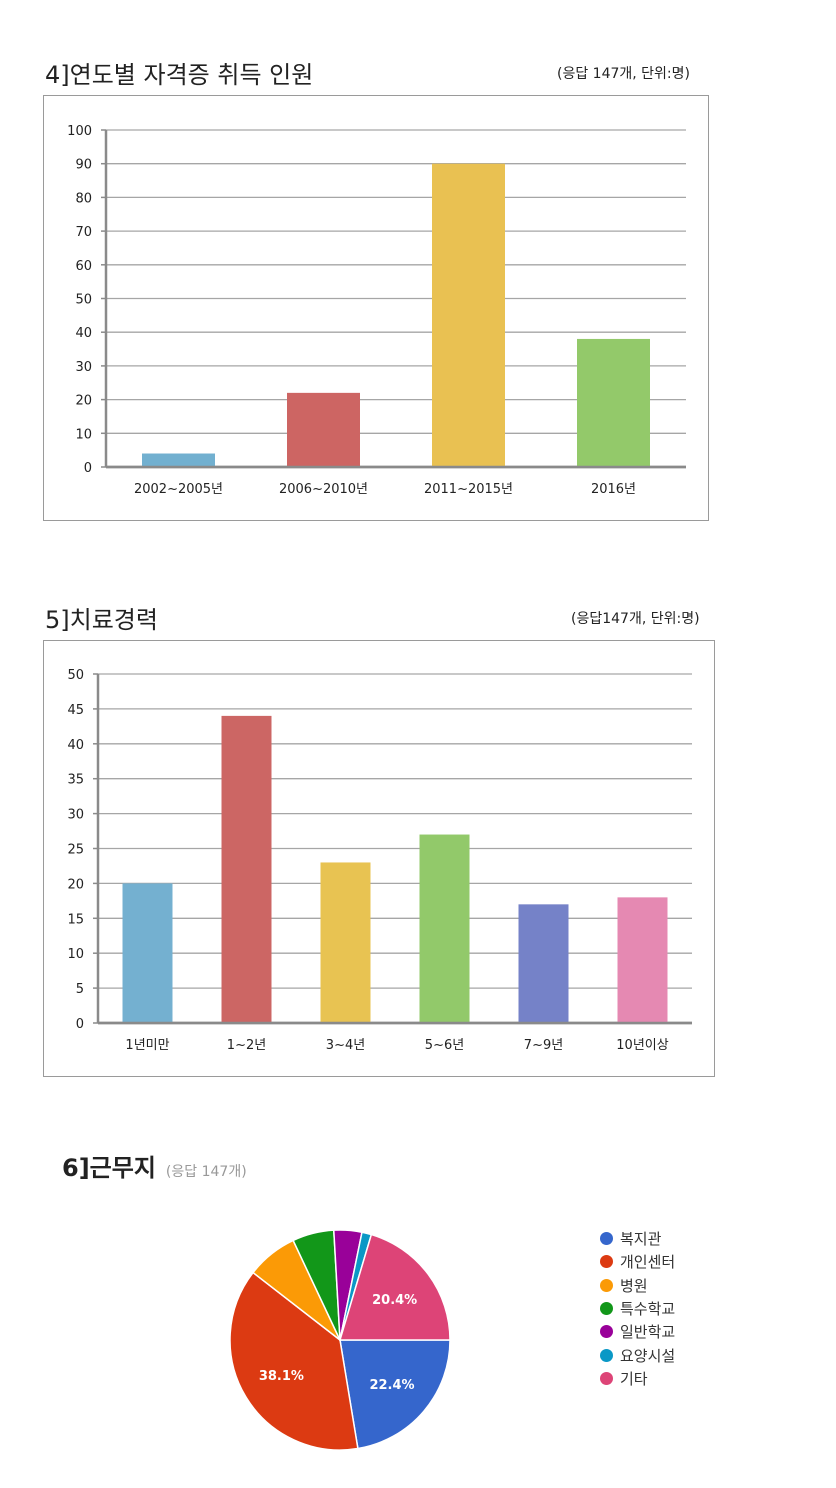 This screenshot has width=836, height=1488. What do you see at coordinates (83, 266) in the screenshot?
I see `chart1-ytick-label: 60` at bounding box center [83, 266].